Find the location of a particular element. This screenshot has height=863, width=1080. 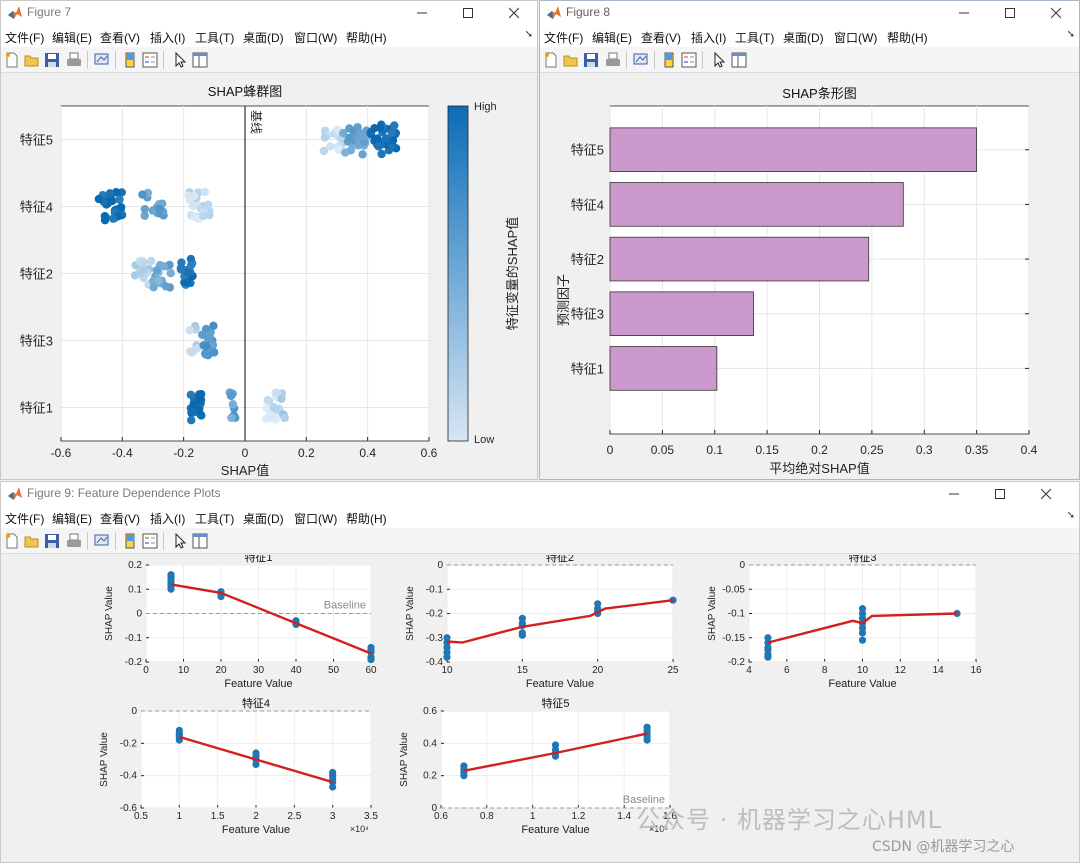

x-tick-label: 2.5 is located at coordinates (294, 816).